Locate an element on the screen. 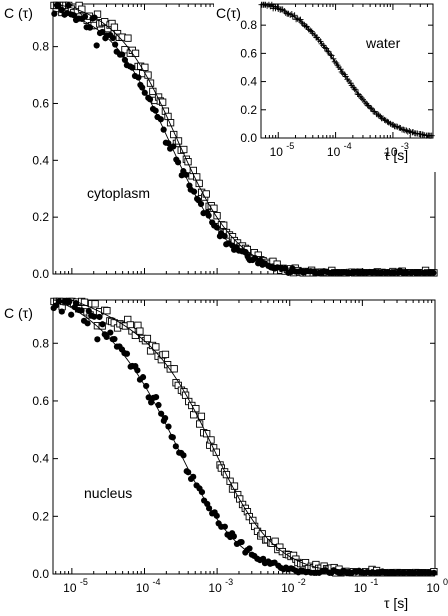 This screenshot has width=448, height=616. water-y-tick-label: 0.8 is located at coordinates (248, 25).